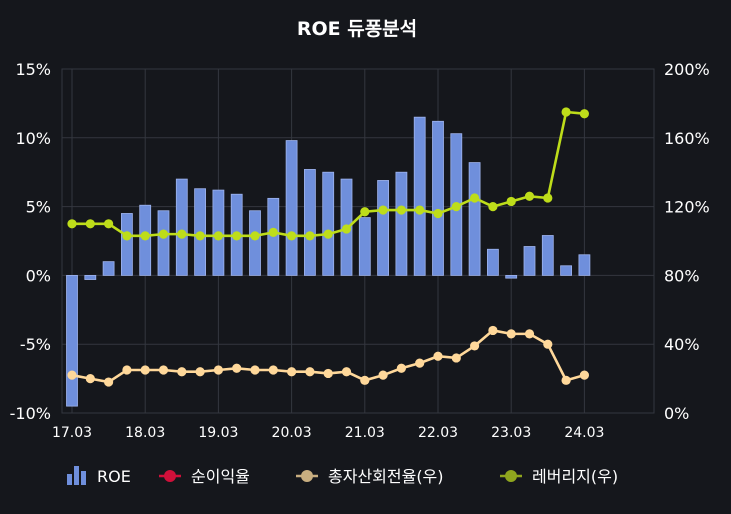 The height and width of the screenshot is (514, 731). I want to click on legend-item: 순이익율, so click(204, 476).